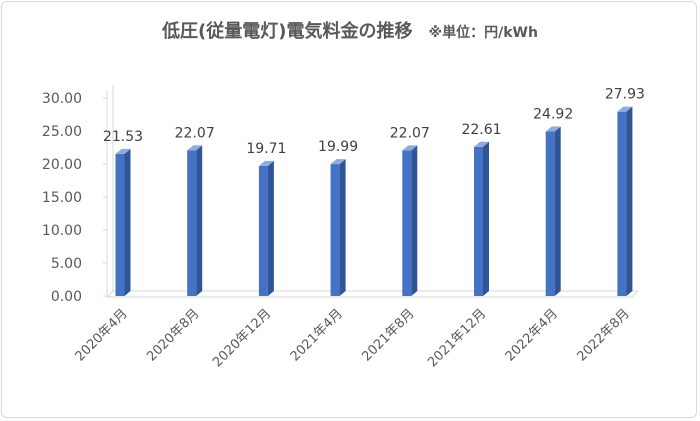 Image resolution: width=700 pixels, height=421 pixels. Describe the element at coordinates (553, 115) in the screenshot. I see `data-label: 24.92` at that location.